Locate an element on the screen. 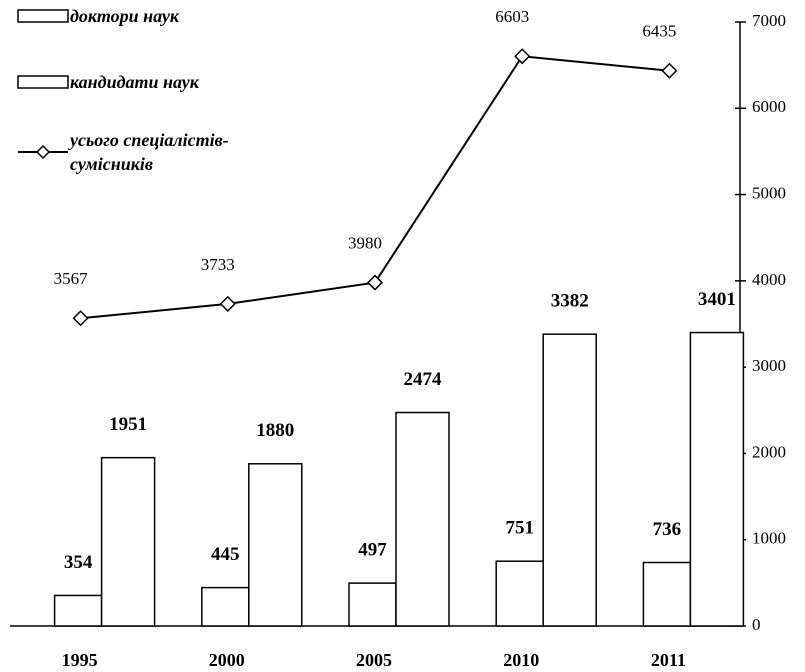 This screenshot has width=805, height=672. y-tick-label: 3000 is located at coordinates (769, 365).